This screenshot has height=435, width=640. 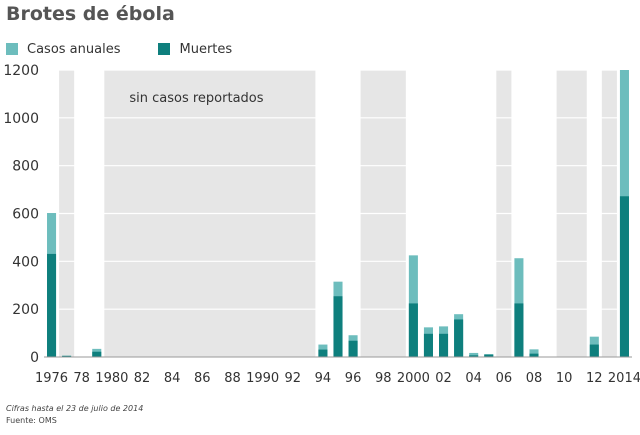 I want to click on y-tick-label-0: 0, so click(x=34, y=358).